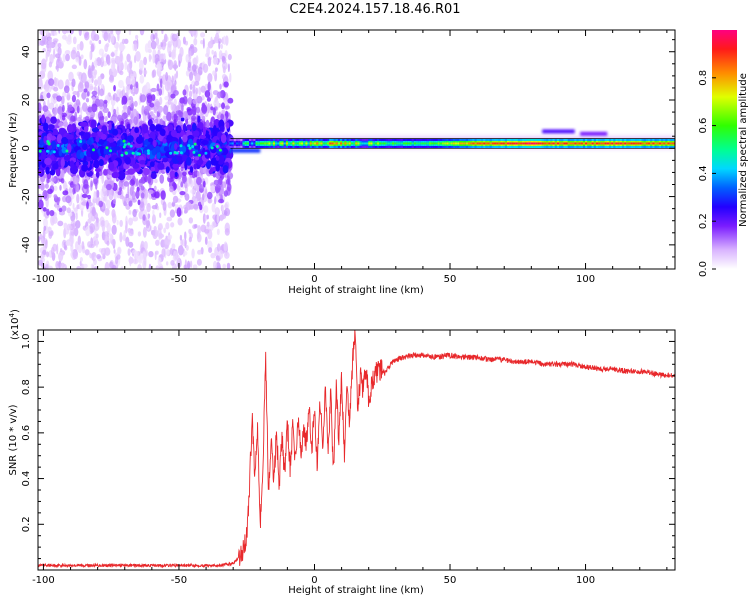  I want to click on spectrogram-y-tick-label: 40, so click(26, 51).